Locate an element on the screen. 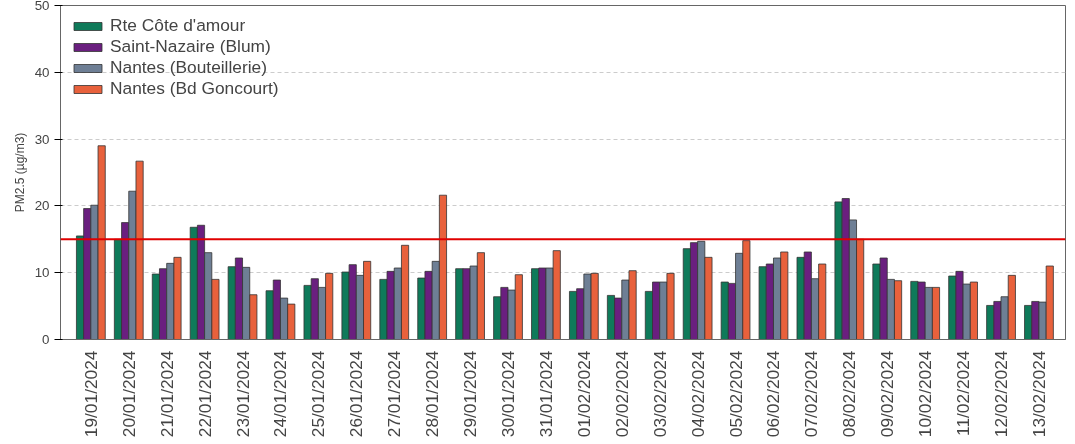 The height and width of the screenshot is (444, 1075). x-tick-label: 29/01/2024 is located at coordinates (470, 394).